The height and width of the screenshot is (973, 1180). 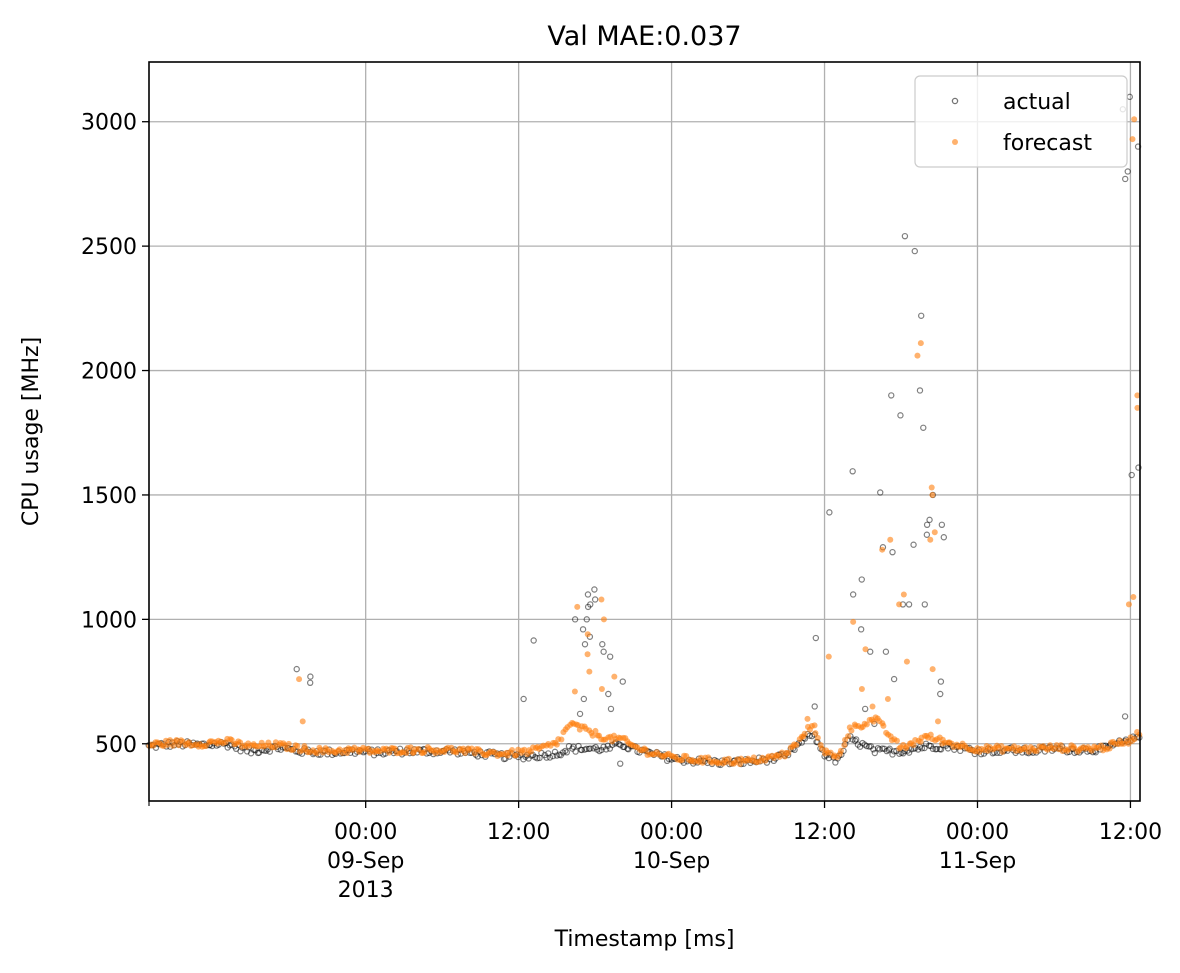 What do you see at coordinates (31, 431) in the screenshot?
I see `y-axis-label: CPU usage [MHz]` at bounding box center [31, 431].